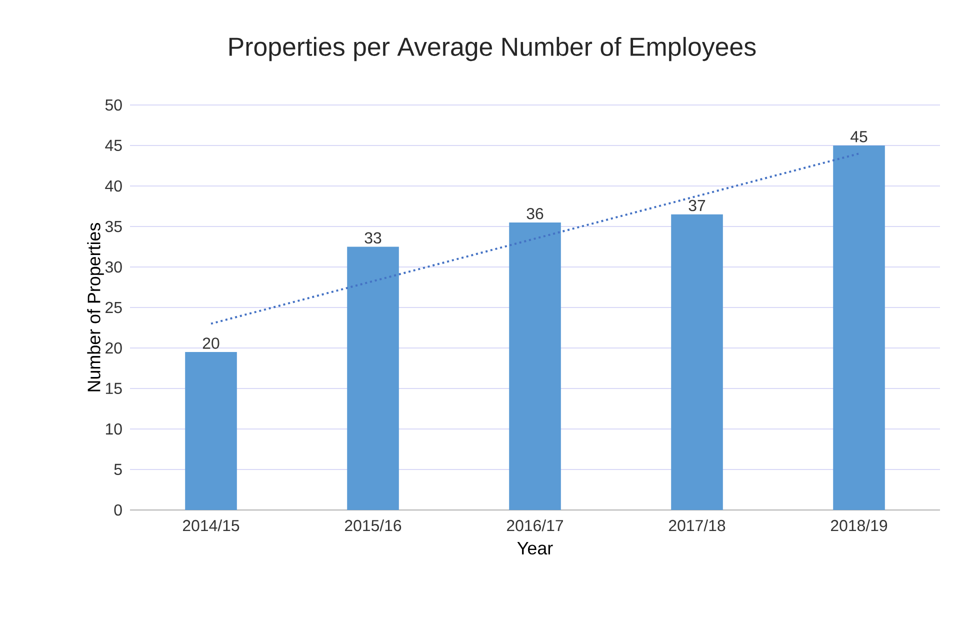  What do you see at coordinates (373, 526) in the screenshot?
I see `x-tick-label: 2015/16` at bounding box center [373, 526].